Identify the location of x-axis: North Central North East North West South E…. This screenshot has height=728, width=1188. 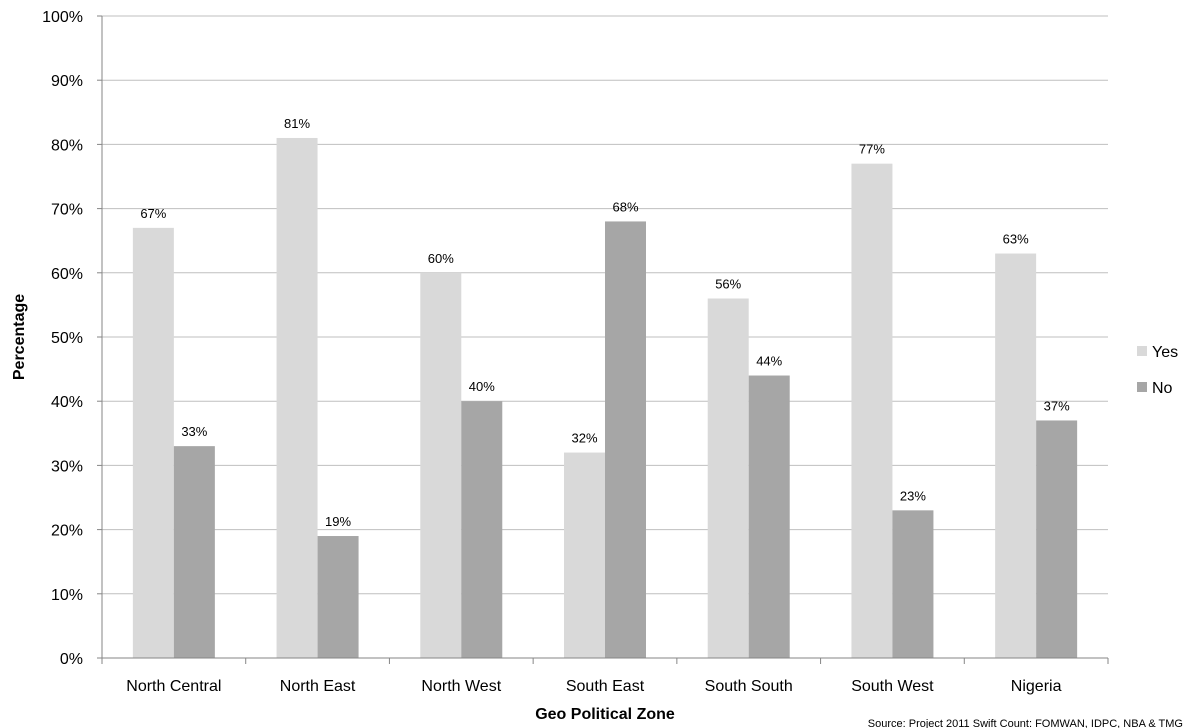
(603, 676).